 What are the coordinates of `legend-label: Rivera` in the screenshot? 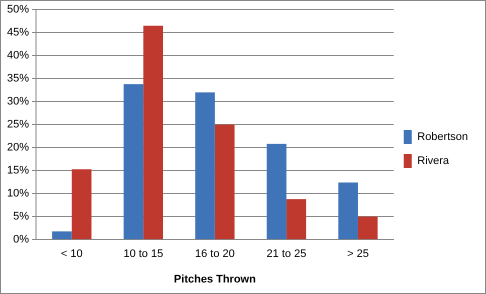 It's located at (433, 161).